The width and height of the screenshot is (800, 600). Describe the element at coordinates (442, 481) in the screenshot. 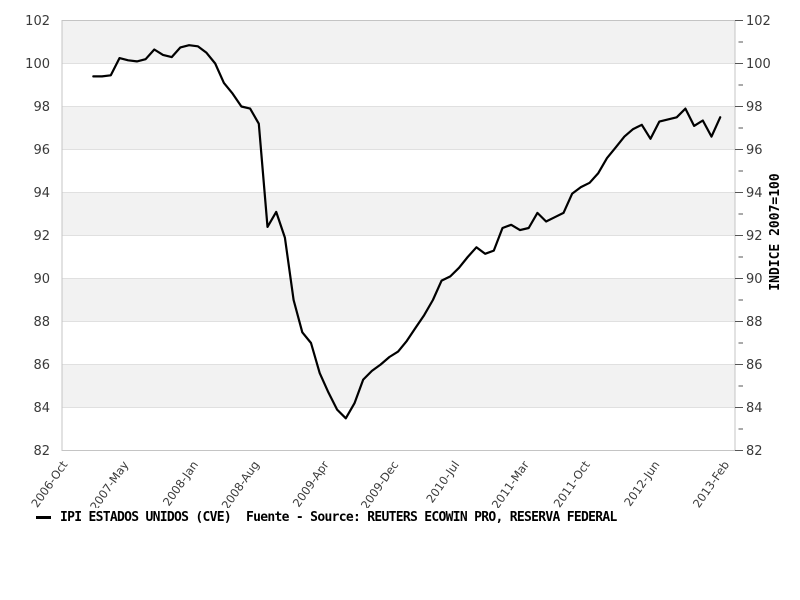

I see `svg-text: 2010-Jul` at that location.